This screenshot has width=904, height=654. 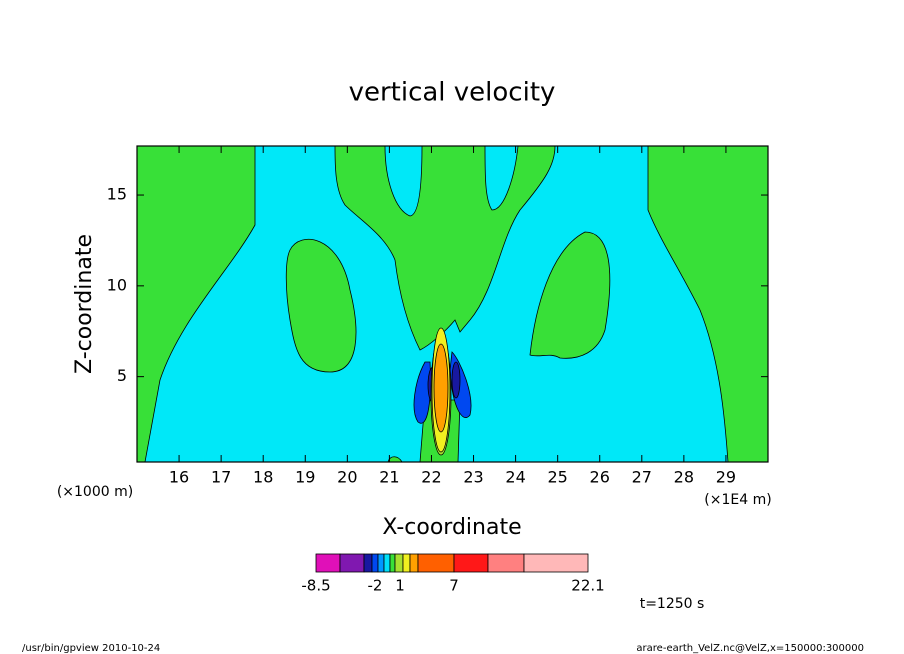 I want to click on x-tick-label: 17, so click(x=221, y=477).